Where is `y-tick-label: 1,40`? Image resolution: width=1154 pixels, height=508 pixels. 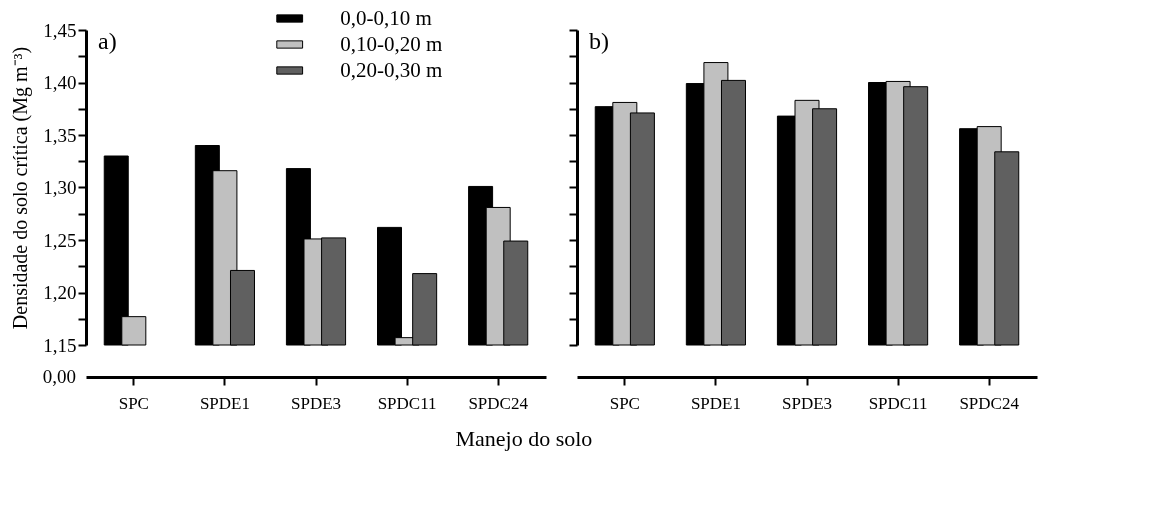 y-tick-label: 1,40 is located at coordinates (60, 82).